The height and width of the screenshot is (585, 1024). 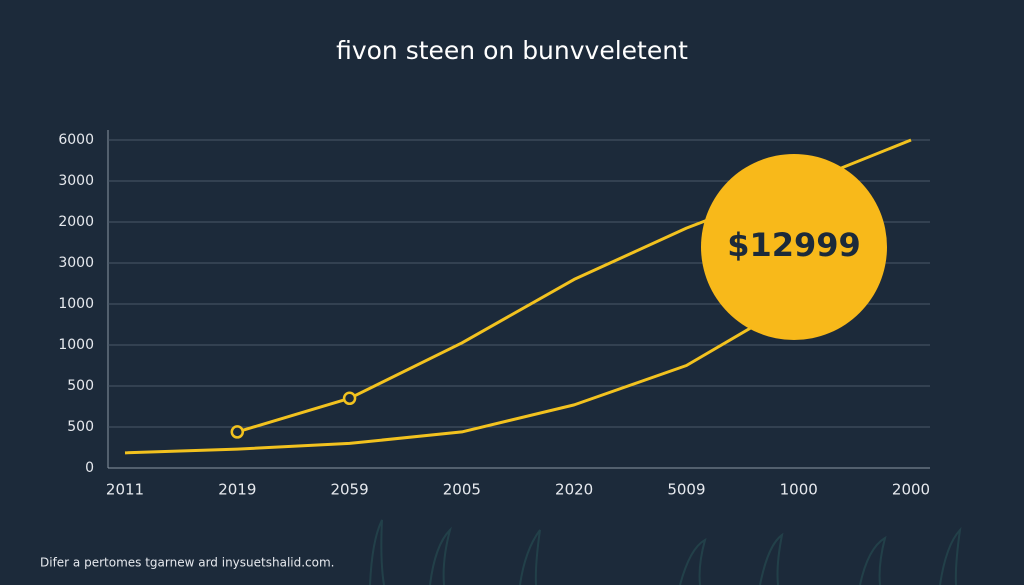 I want to click on annotation-text: $12999, so click(x=794, y=245).